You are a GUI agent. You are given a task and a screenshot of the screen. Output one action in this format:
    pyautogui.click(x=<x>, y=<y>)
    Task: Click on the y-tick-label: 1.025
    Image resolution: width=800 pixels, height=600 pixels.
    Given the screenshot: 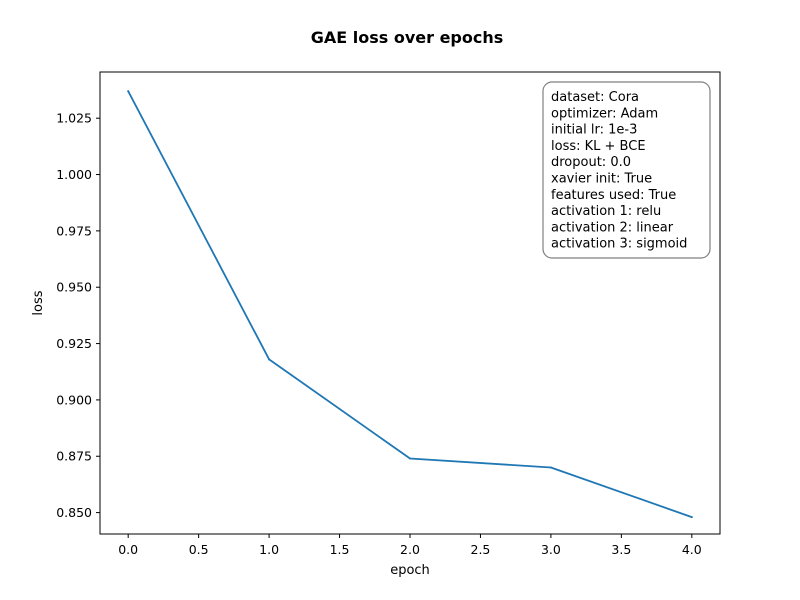 What is the action you would take?
    pyautogui.click(x=74, y=118)
    